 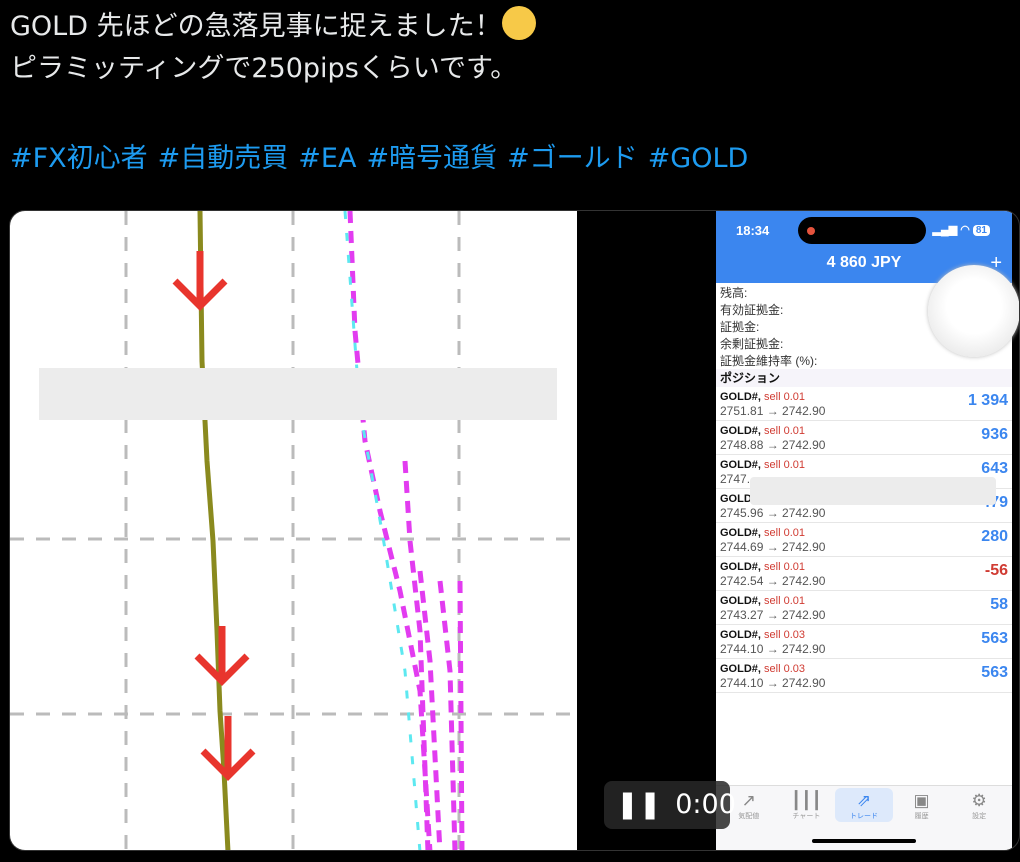 What do you see at coordinates (406, 530) in the screenshot?
I see `indicator-lines` at bounding box center [406, 530].